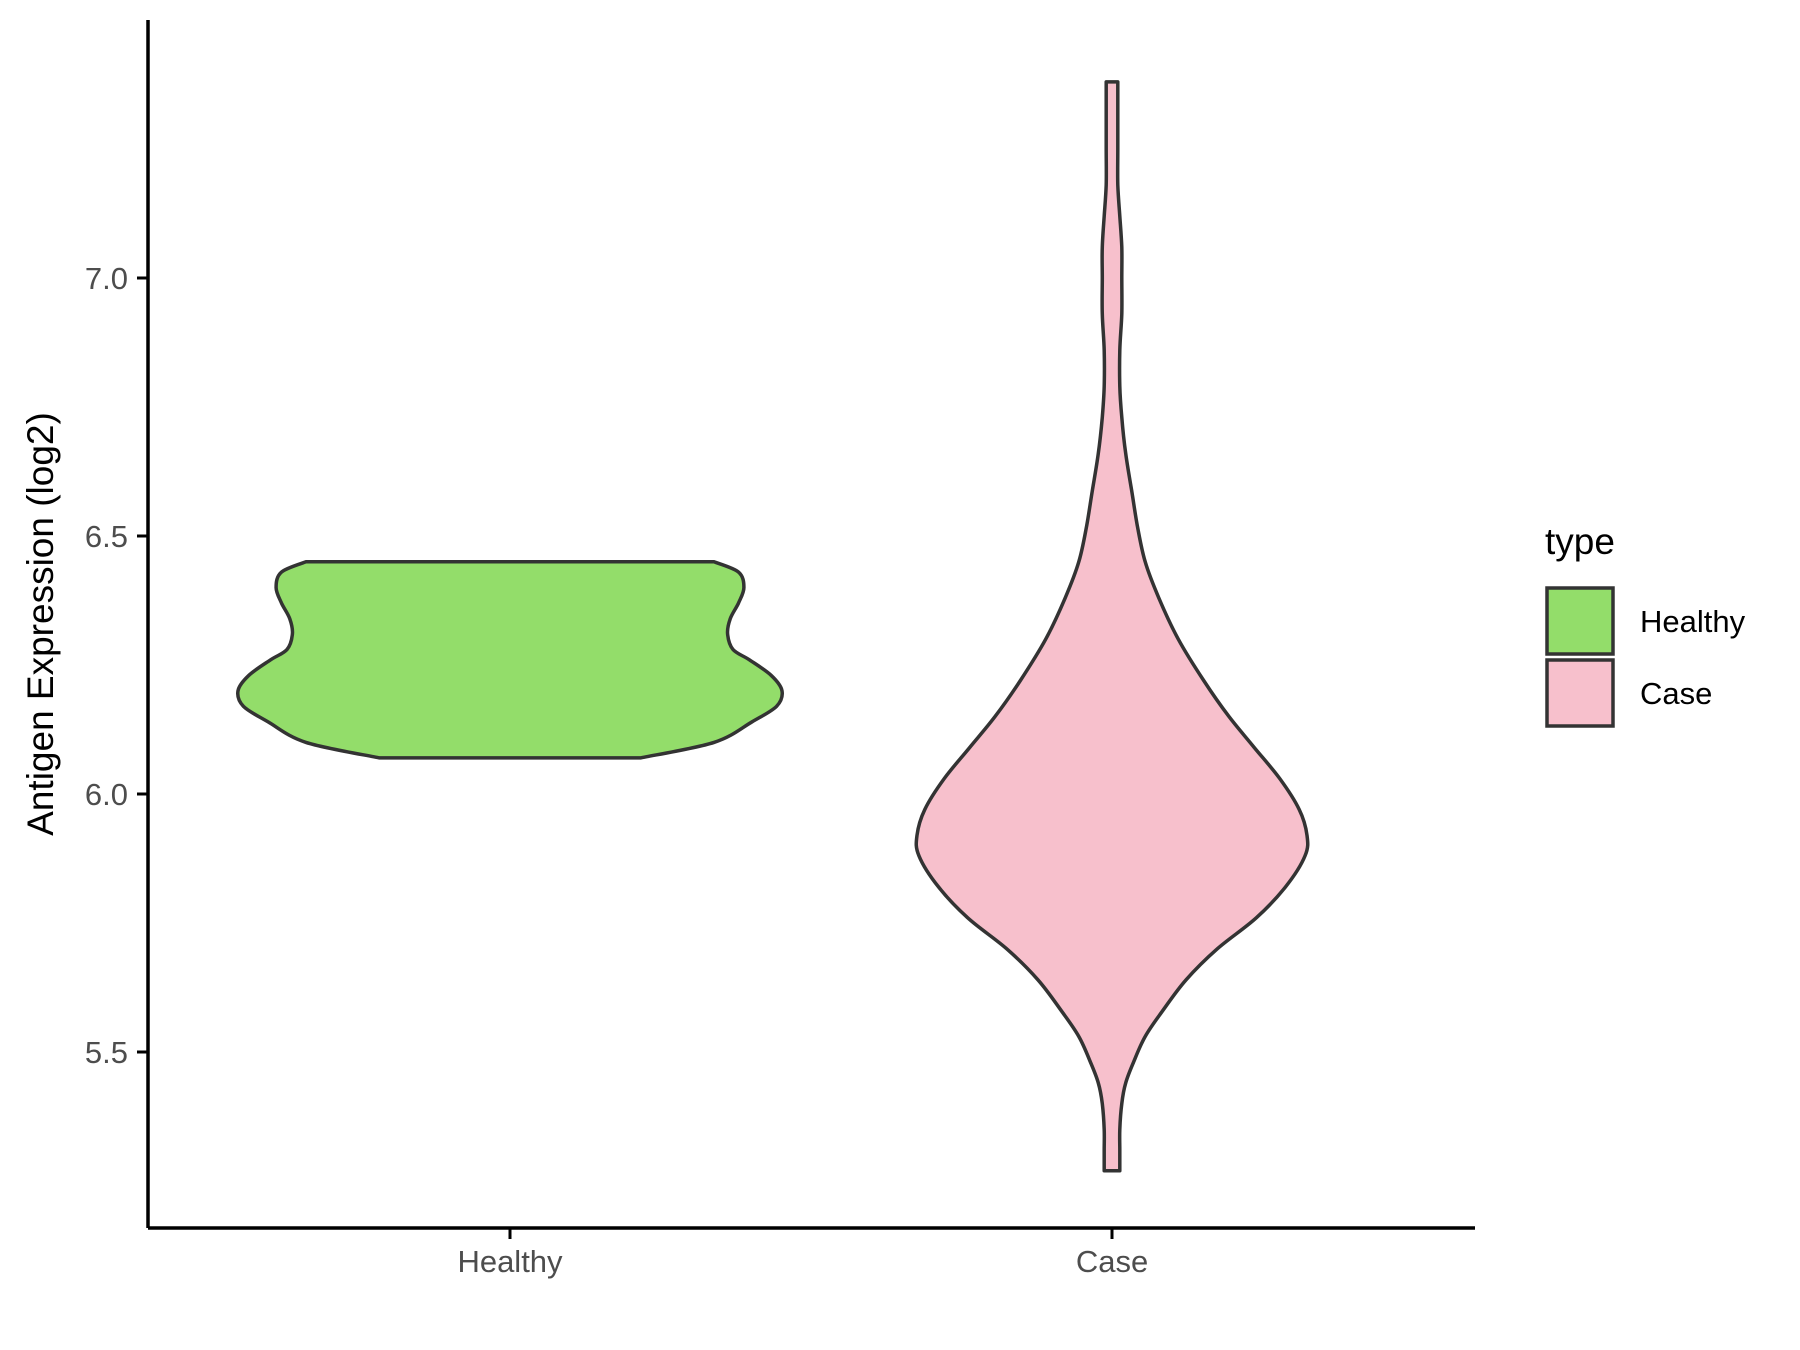 The height and width of the screenshot is (1350, 1800). Describe the element at coordinates (1645, 657) in the screenshot. I see `legend-items: Healthy Case` at that location.